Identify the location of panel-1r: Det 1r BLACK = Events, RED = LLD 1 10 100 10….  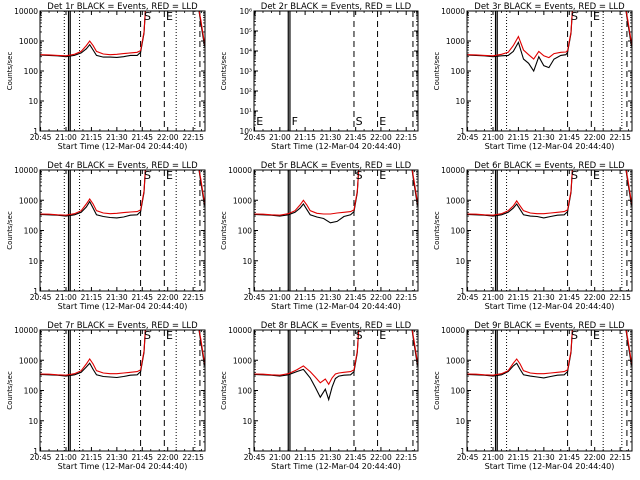
(106, 76).